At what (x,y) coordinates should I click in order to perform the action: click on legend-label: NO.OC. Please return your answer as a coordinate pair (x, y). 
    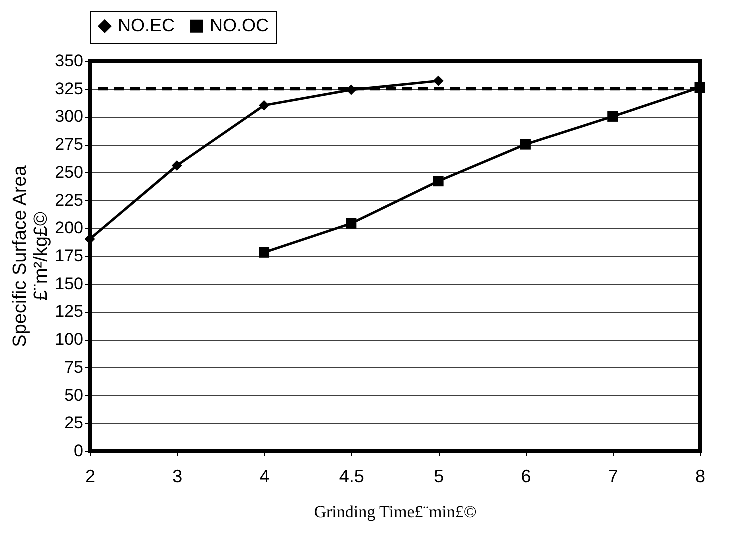
    Looking at the image, I should click on (240, 25).